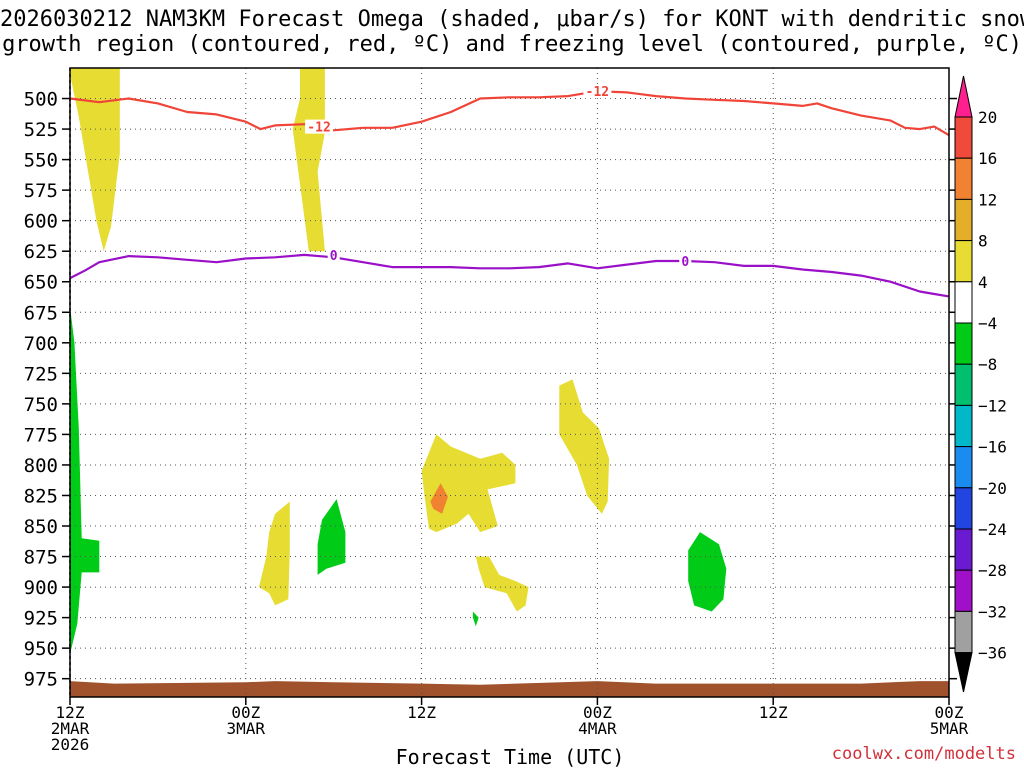 This screenshot has height=769, width=1024. What do you see at coordinates (41, 680) in the screenshot?
I see `y-tick-label: 975` at bounding box center [41, 680].